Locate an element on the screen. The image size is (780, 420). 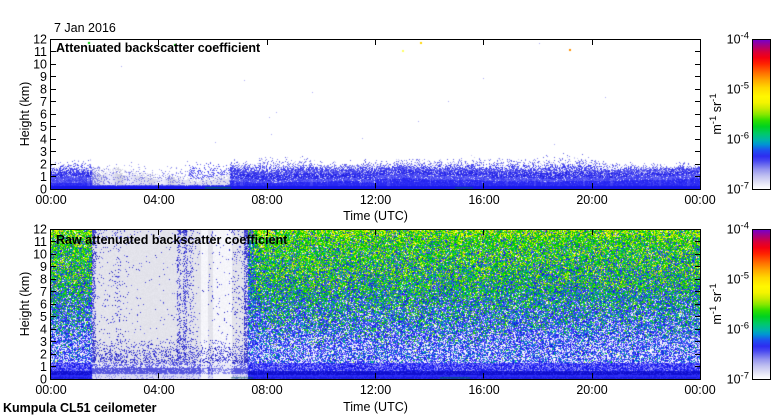
svg-text:Raw attenuated backscatter coe: Raw attenuated backscatter coefficient is located at coordinates (172, 240).